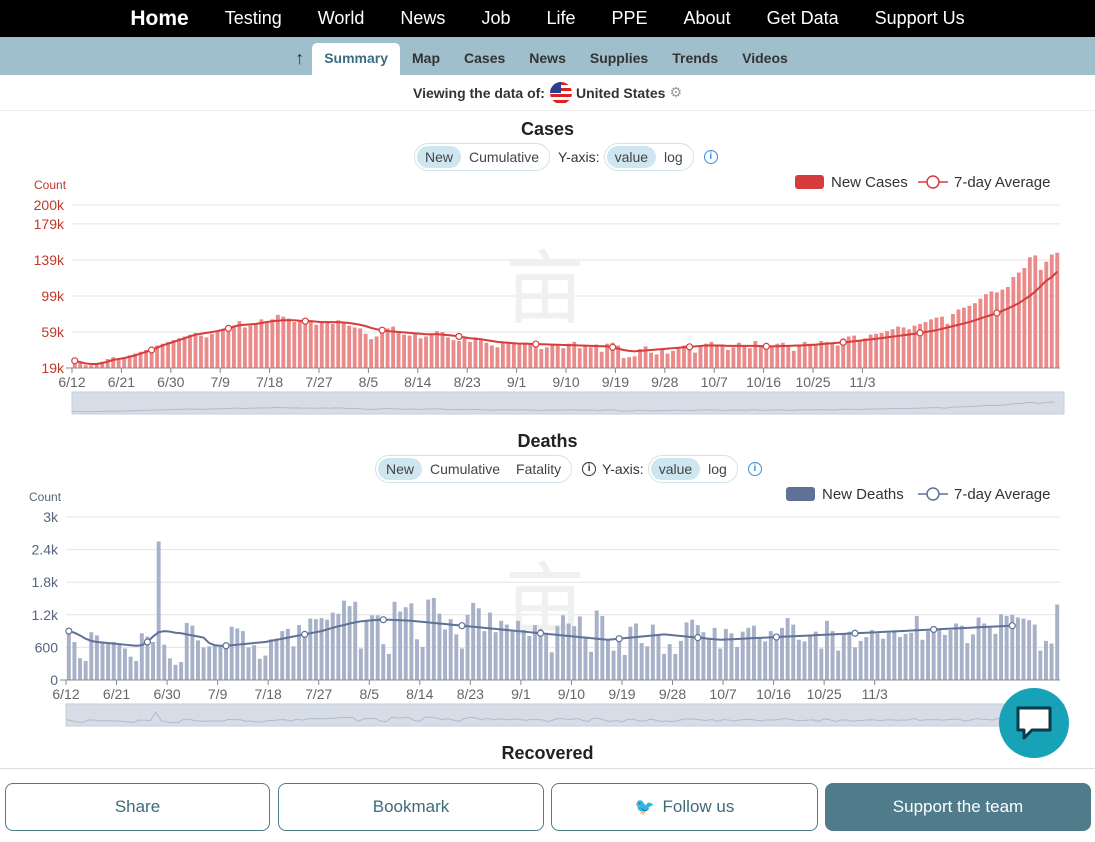 This screenshot has height=842, width=1095. I want to click on nav-testing: Testing, so click(253, 18).